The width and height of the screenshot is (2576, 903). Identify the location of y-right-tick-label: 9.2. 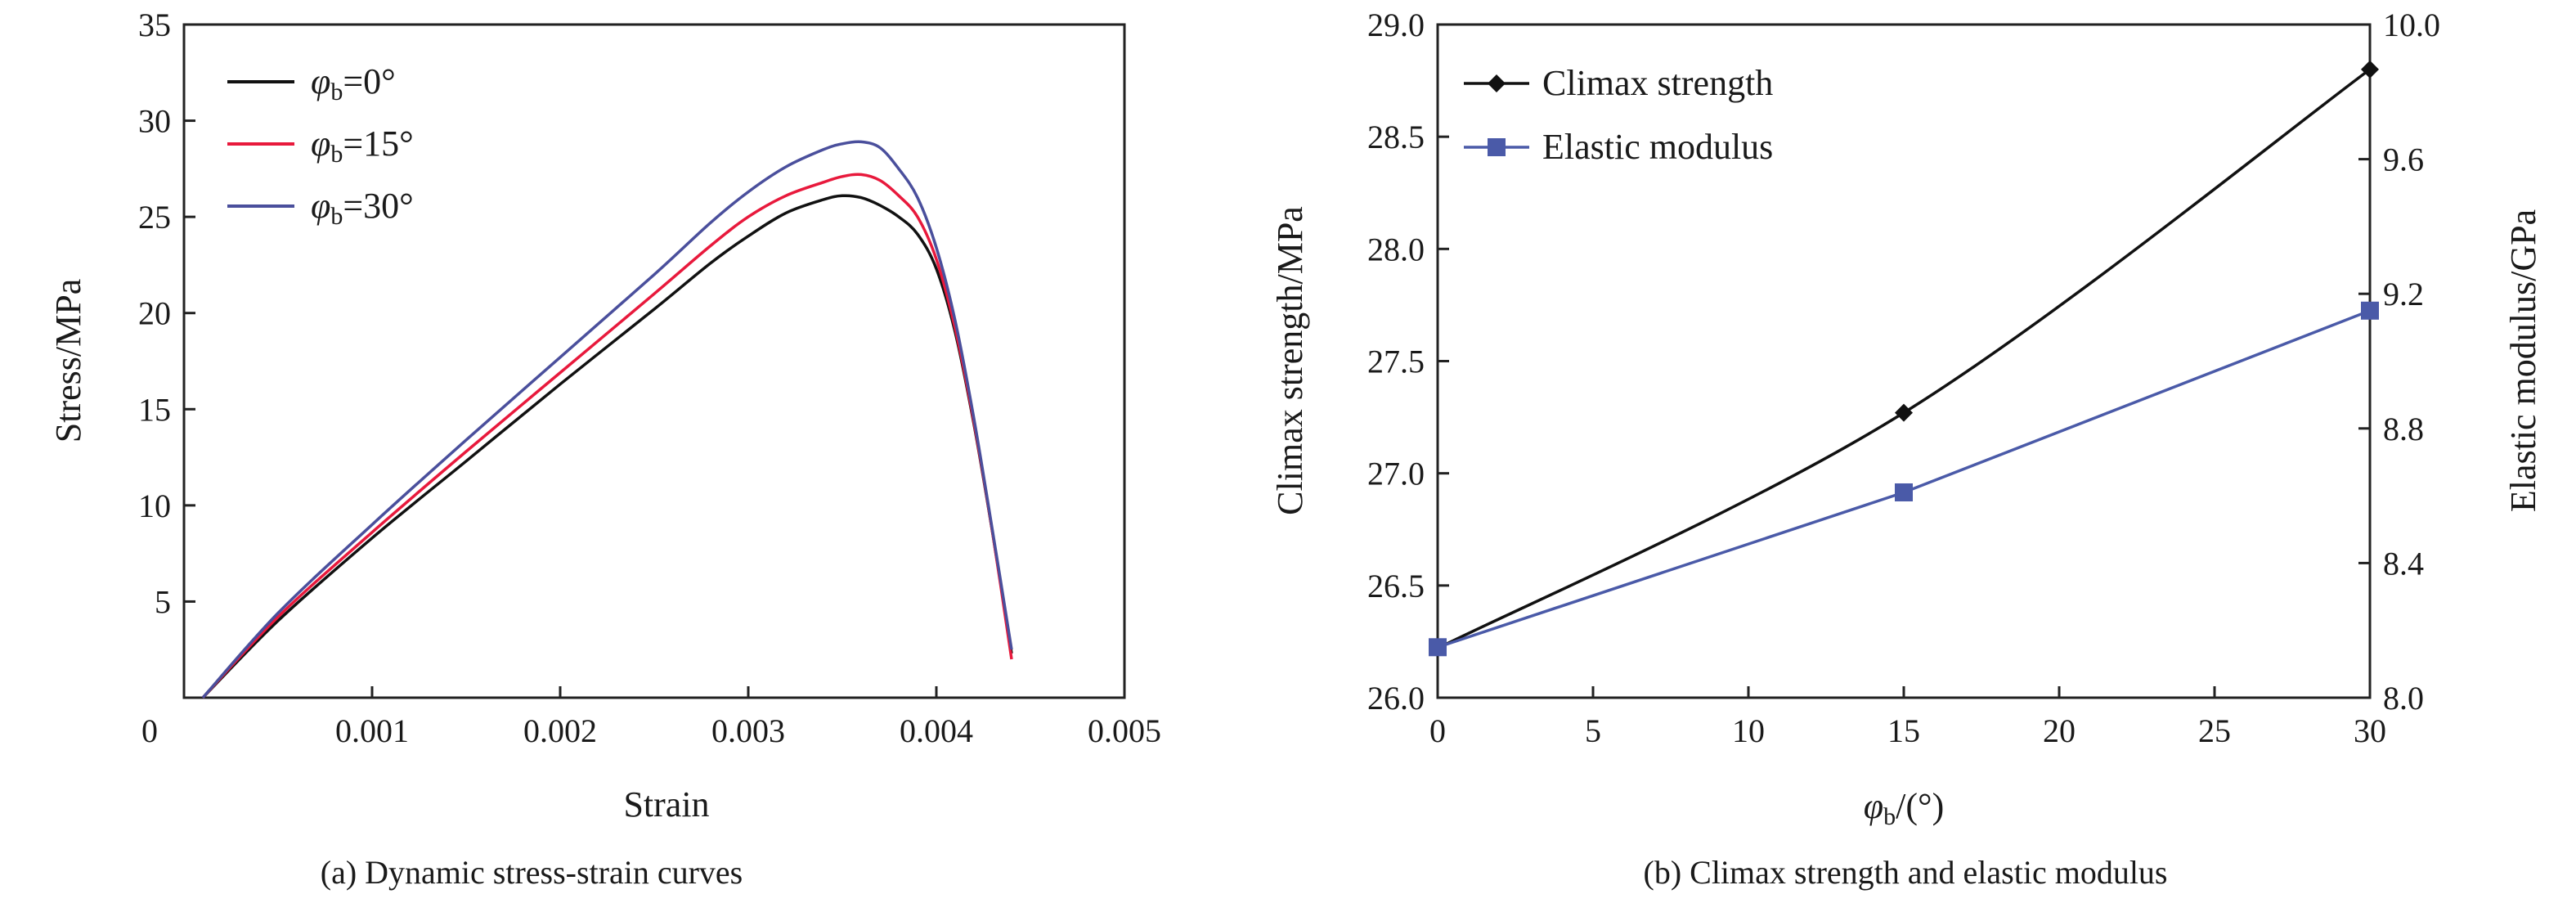
(2403, 294).